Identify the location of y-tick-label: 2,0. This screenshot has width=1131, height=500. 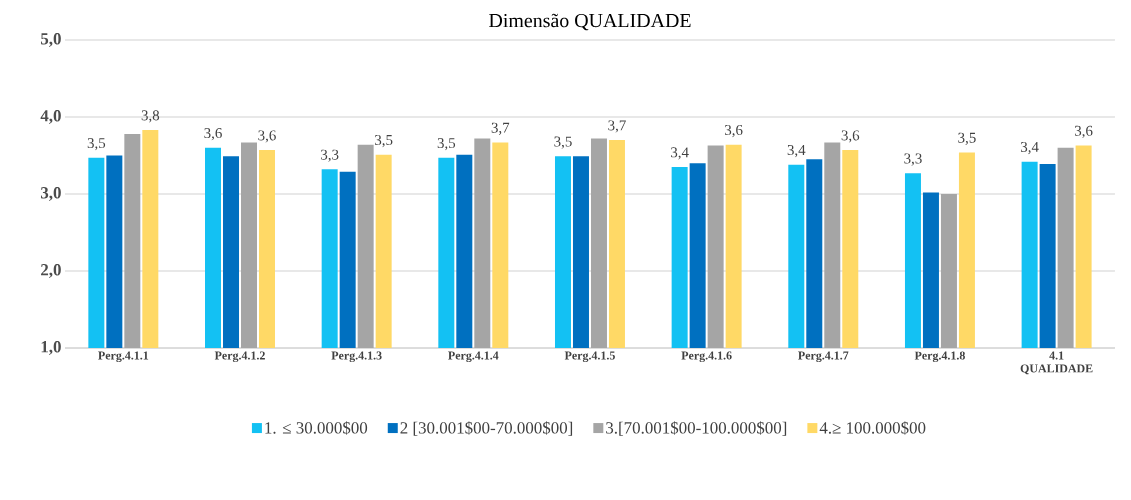
(51, 271).